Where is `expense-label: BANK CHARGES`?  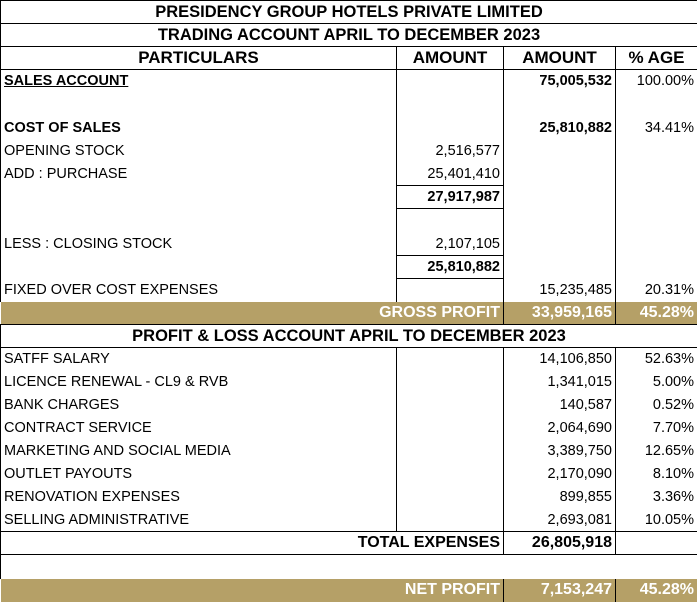 expense-label: BANK CHARGES is located at coordinates (198, 405).